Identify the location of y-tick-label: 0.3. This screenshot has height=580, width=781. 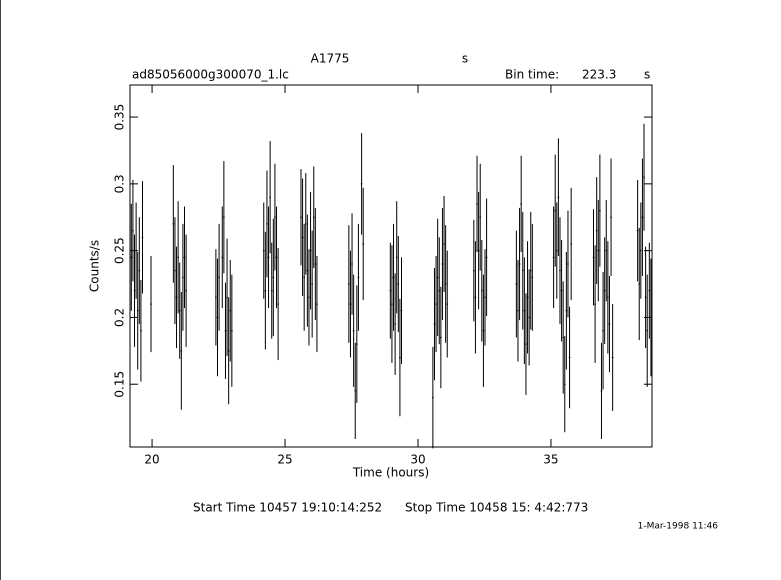
(120, 183).